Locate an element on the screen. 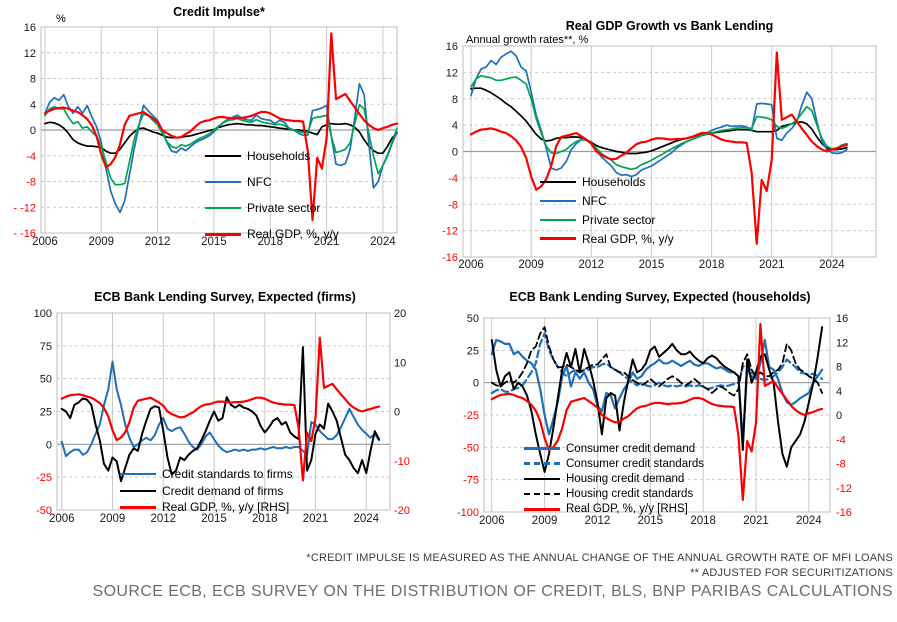 Image resolution: width=897 pixels, height=622 pixels. y-axis-tick-label-left: 25 is located at coordinates (46, 413).